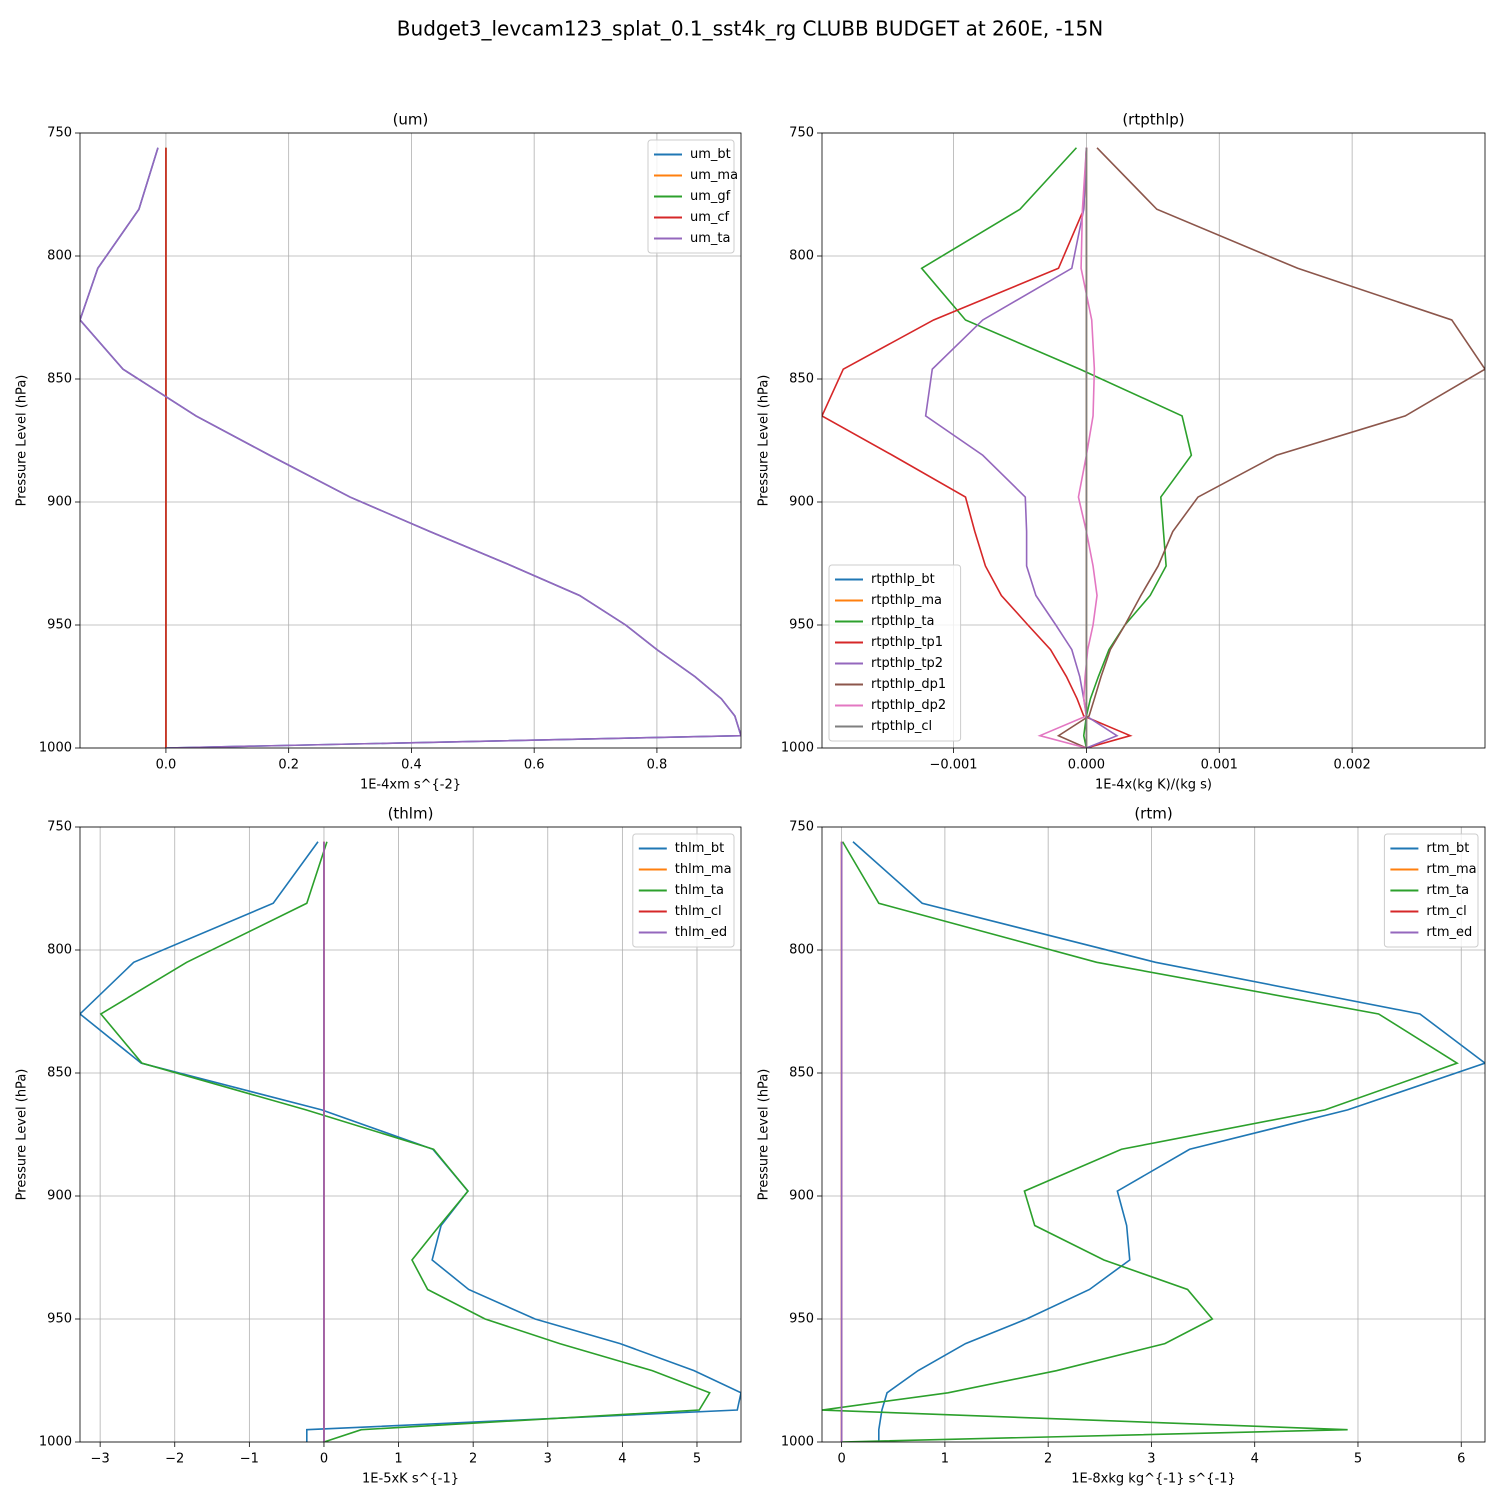 This screenshot has width=1500, height=1500. What do you see at coordinates (1352, 765) in the screenshot?
I see `x-tick-label: 0.002` at bounding box center [1352, 765].